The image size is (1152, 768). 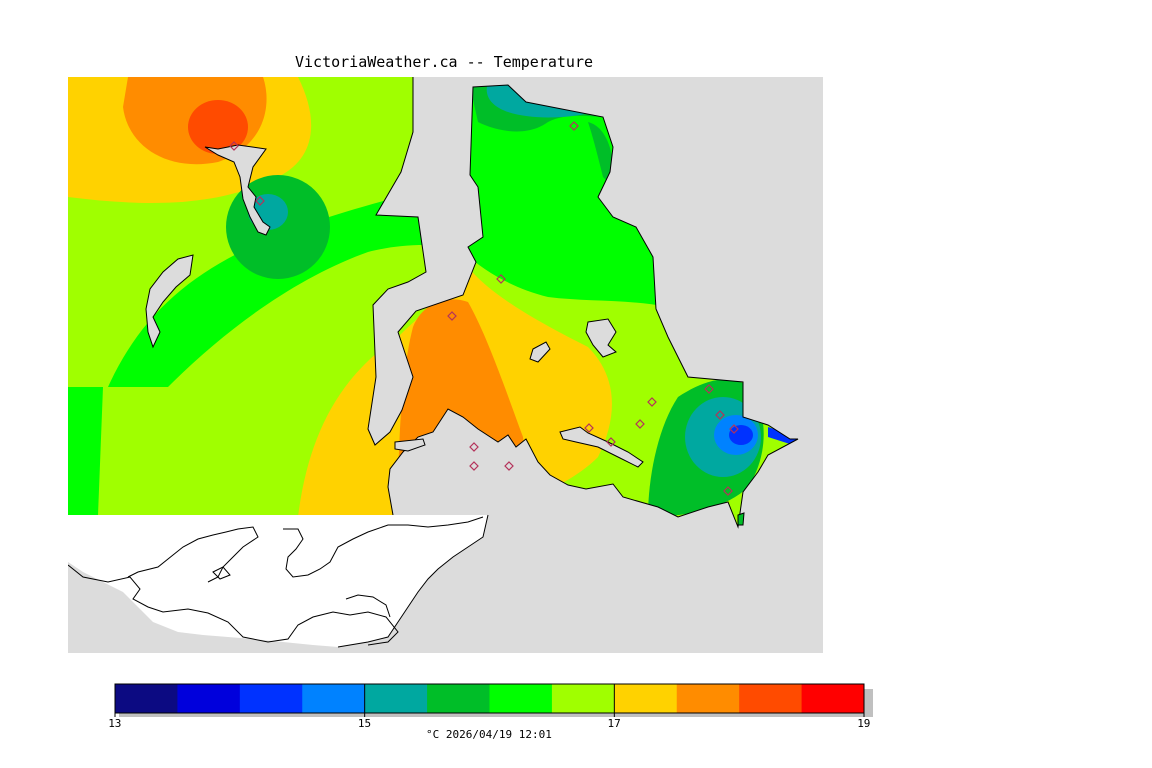 What do you see at coordinates (169, 301) in the screenshot?
I see `lake-west` at bounding box center [169, 301].